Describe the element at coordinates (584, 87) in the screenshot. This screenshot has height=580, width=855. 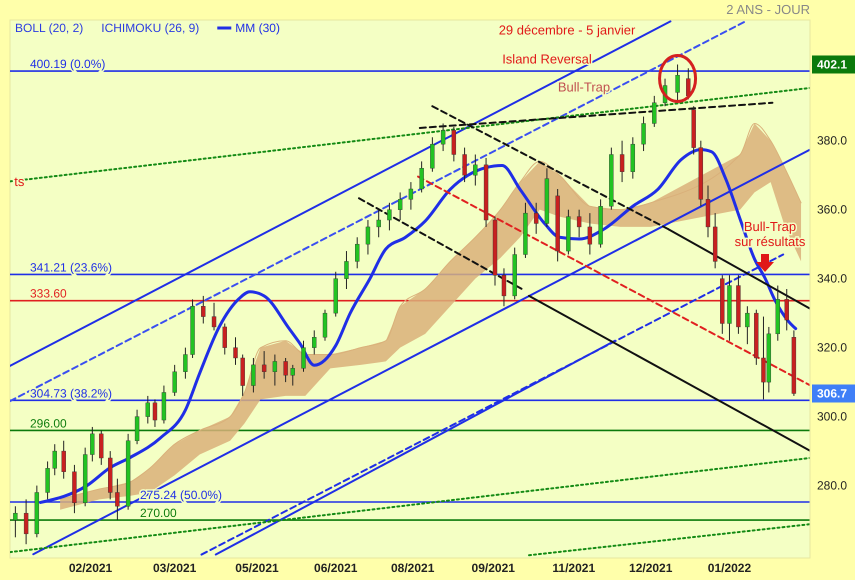
I see `annotation: Bull-Trap` at that location.